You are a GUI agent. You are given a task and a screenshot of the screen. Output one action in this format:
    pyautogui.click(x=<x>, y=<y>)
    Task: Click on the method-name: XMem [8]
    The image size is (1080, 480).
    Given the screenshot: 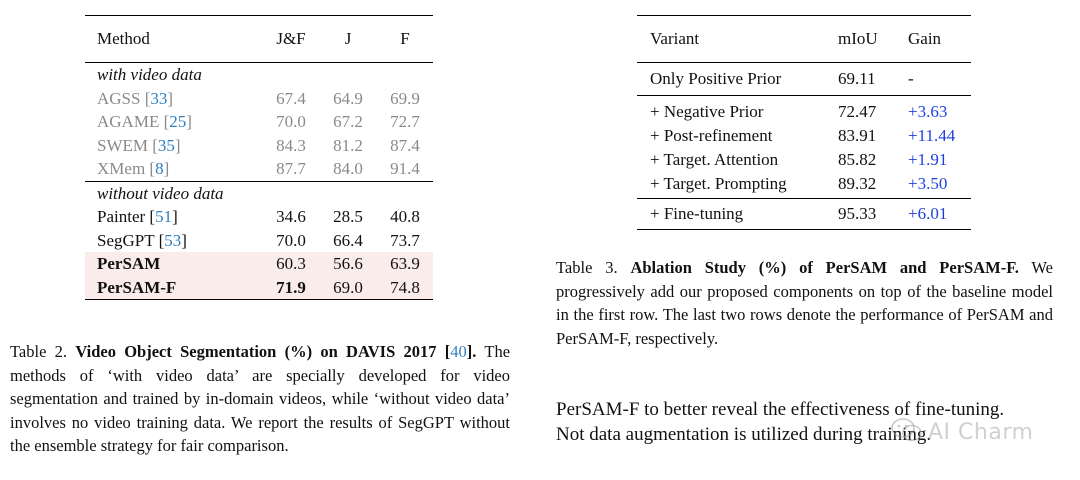 What is the action you would take?
    pyautogui.click(x=133, y=168)
    